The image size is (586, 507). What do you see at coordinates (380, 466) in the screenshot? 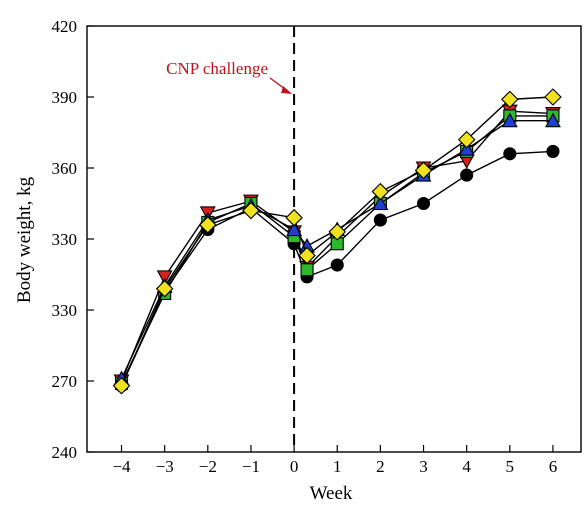
I see `x-tick-label: 2` at bounding box center [380, 466].